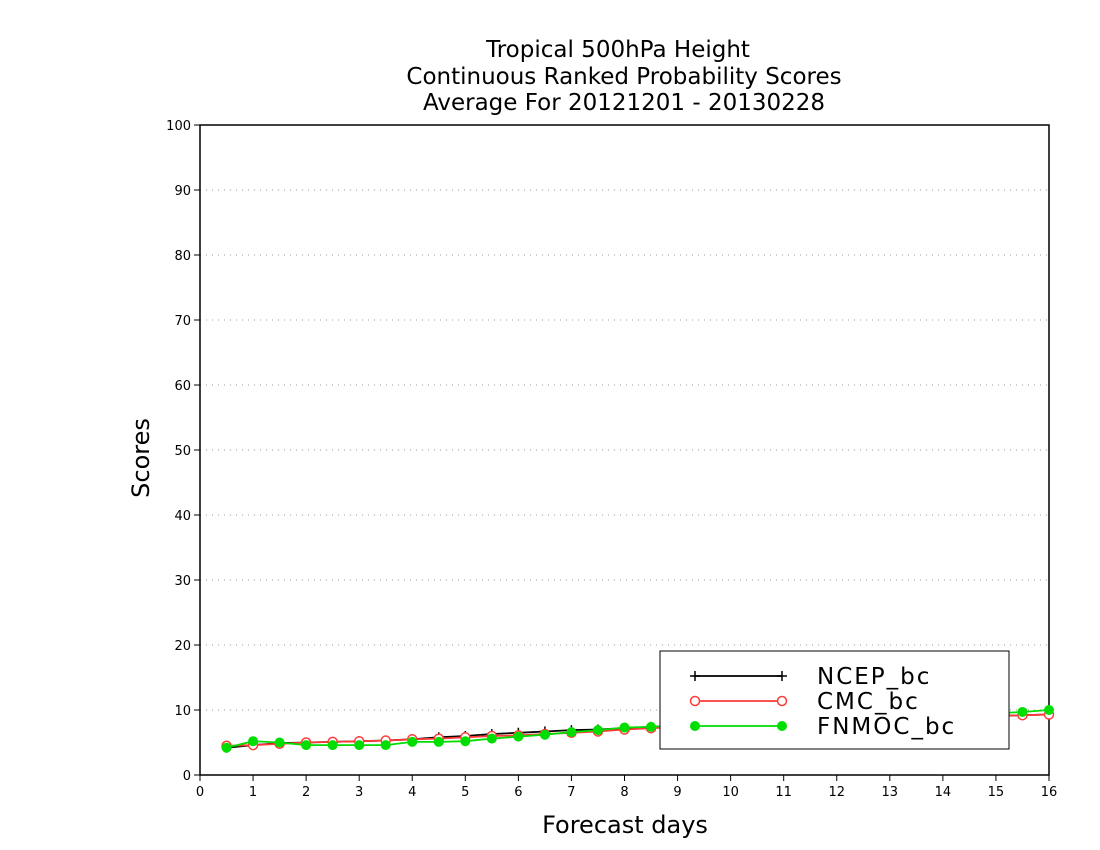 Image resolution: width=1100 pixels, height=850 pixels. I want to click on legend-marker-end-CMC_bc, so click(782, 701).